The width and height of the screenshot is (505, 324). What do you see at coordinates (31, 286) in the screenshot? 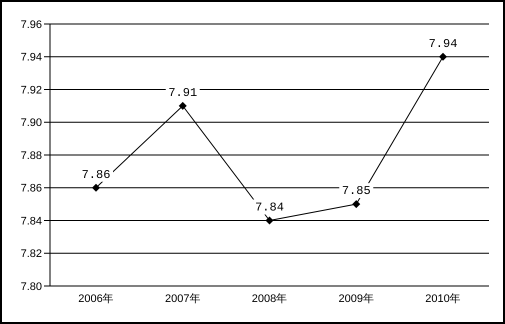
I see `y-tick-label: 7.80` at bounding box center [31, 286].